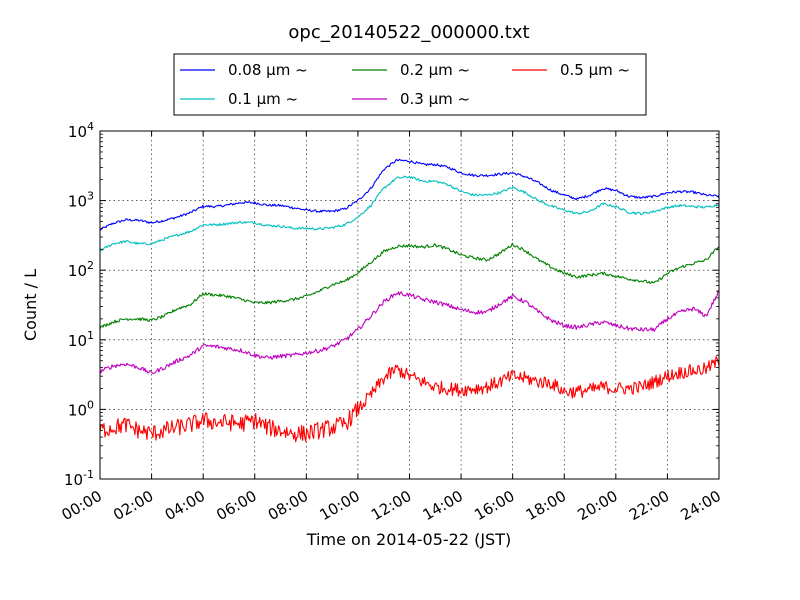  I want to click on y-tick-label: 10², so click(81, 269).